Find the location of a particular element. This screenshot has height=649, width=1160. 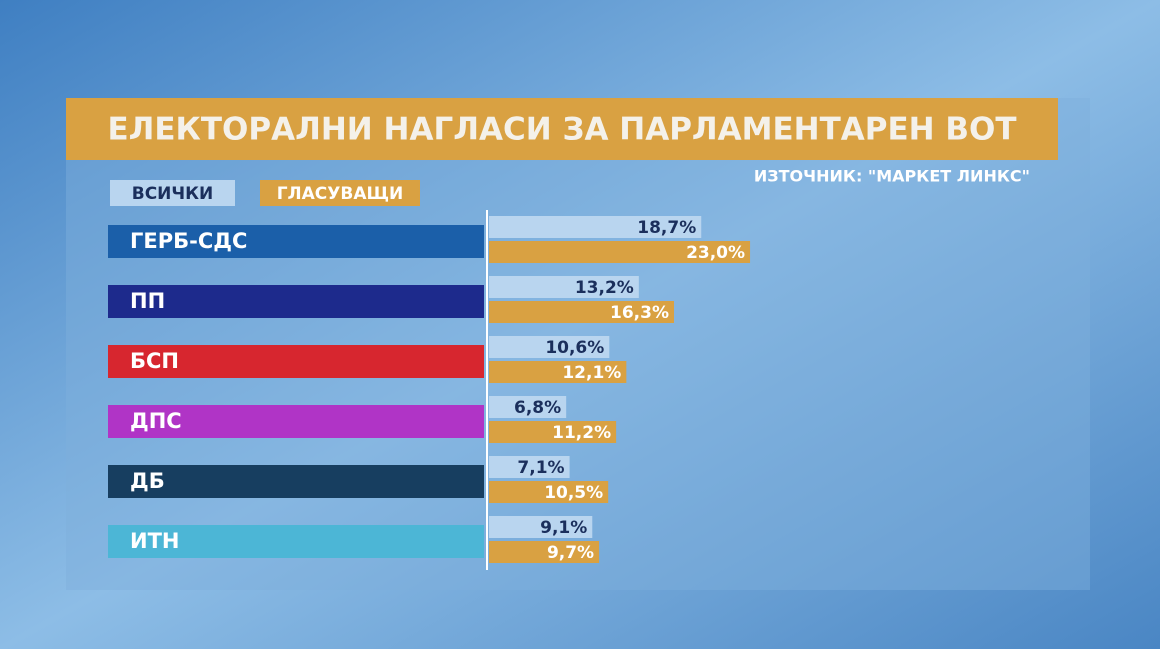

value-label: 7,1% is located at coordinates (540, 468).